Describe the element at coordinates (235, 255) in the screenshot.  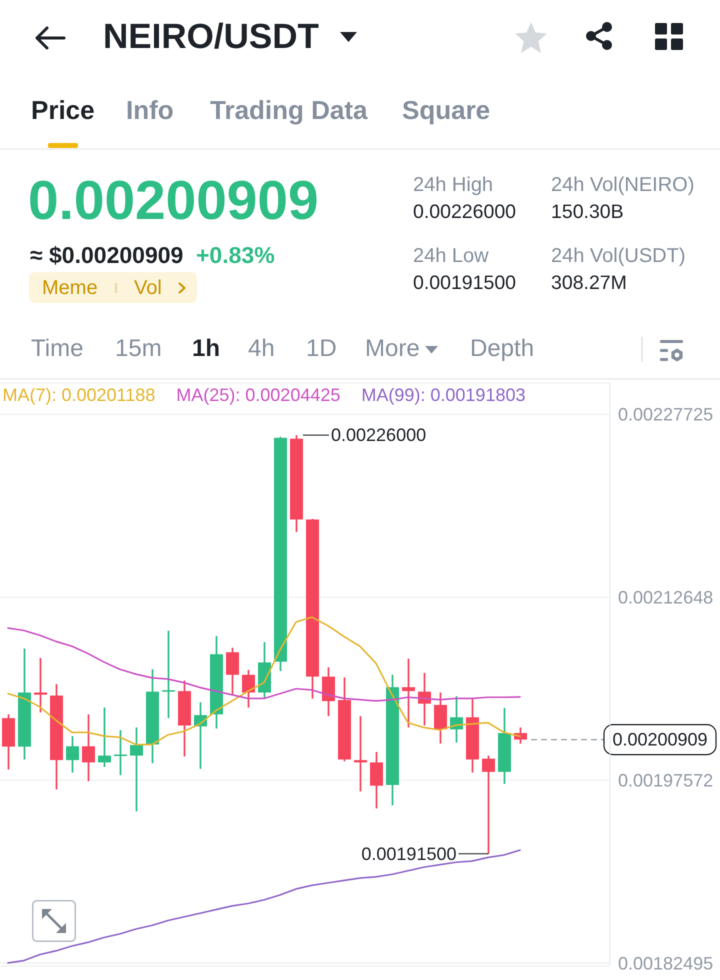
I see `text: +0.83%` at that location.